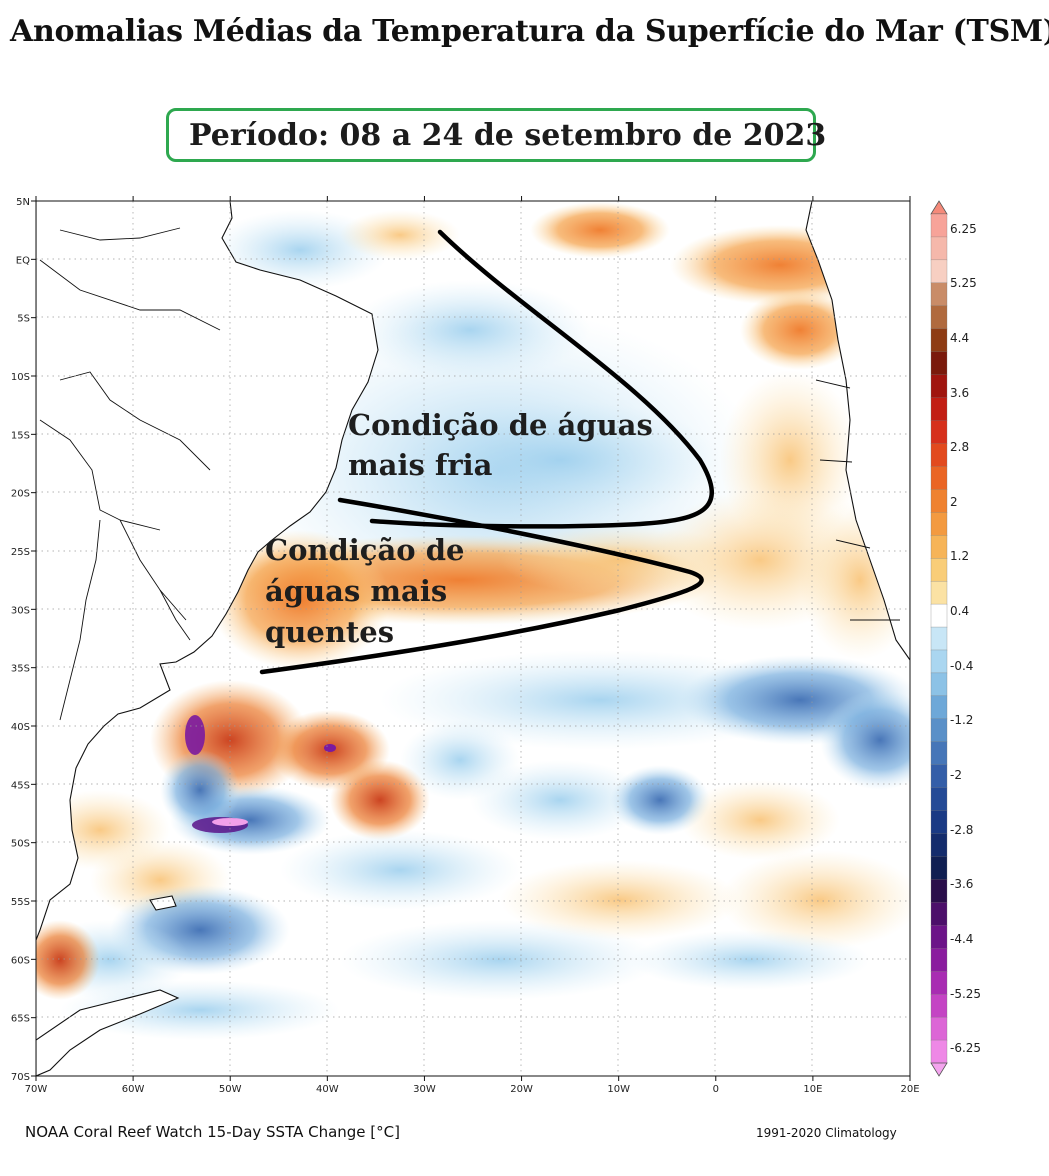 The width and height of the screenshot is (1049, 1176). What do you see at coordinates (959, 556) in the screenshot?
I see `colorbar-label: 1.2` at bounding box center [959, 556].